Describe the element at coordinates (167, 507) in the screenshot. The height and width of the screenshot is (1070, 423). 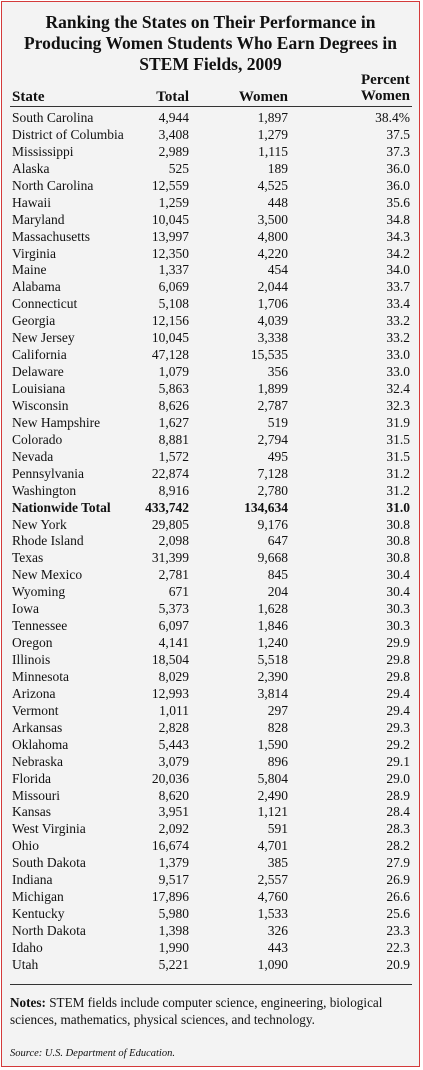
I see `total-cell: 433,742` at that location.